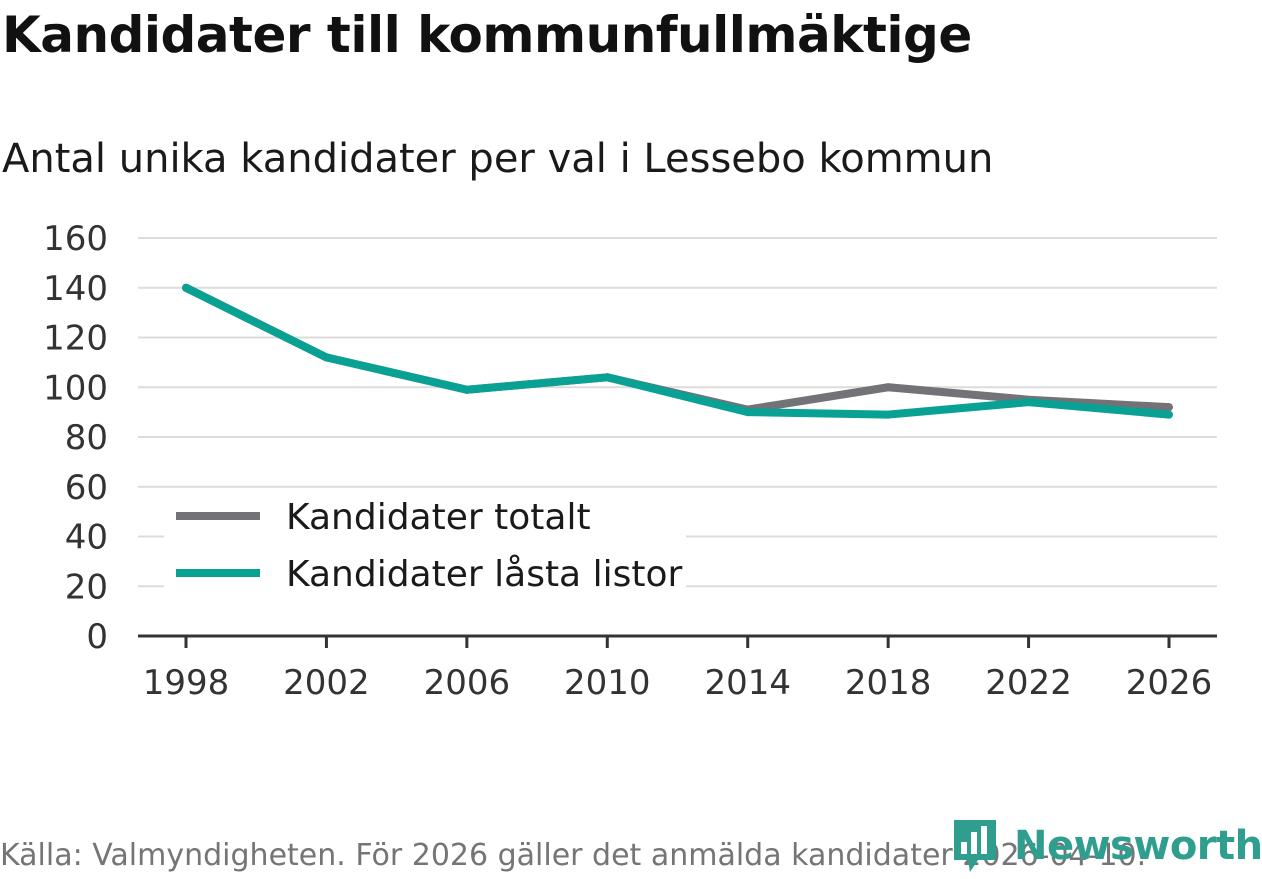 Image resolution: width=1262 pixels, height=879 pixels. Describe the element at coordinates (607, 683) in the screenshot. I see `x-tick-label: 2010` at that location.